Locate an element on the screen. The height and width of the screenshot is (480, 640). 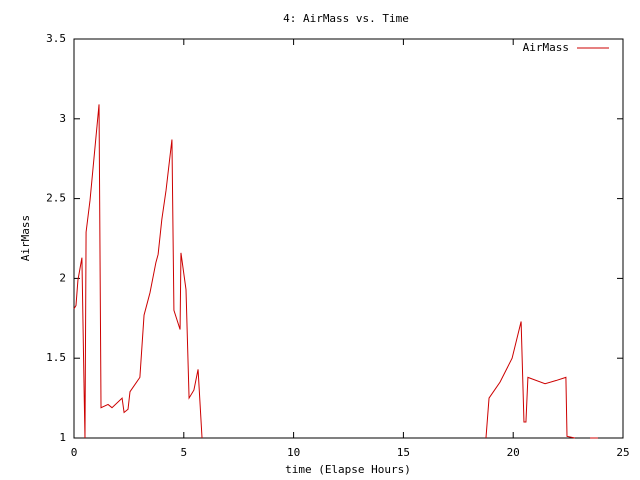
x-tick-label: 5 is located at coordinates (183, 452).